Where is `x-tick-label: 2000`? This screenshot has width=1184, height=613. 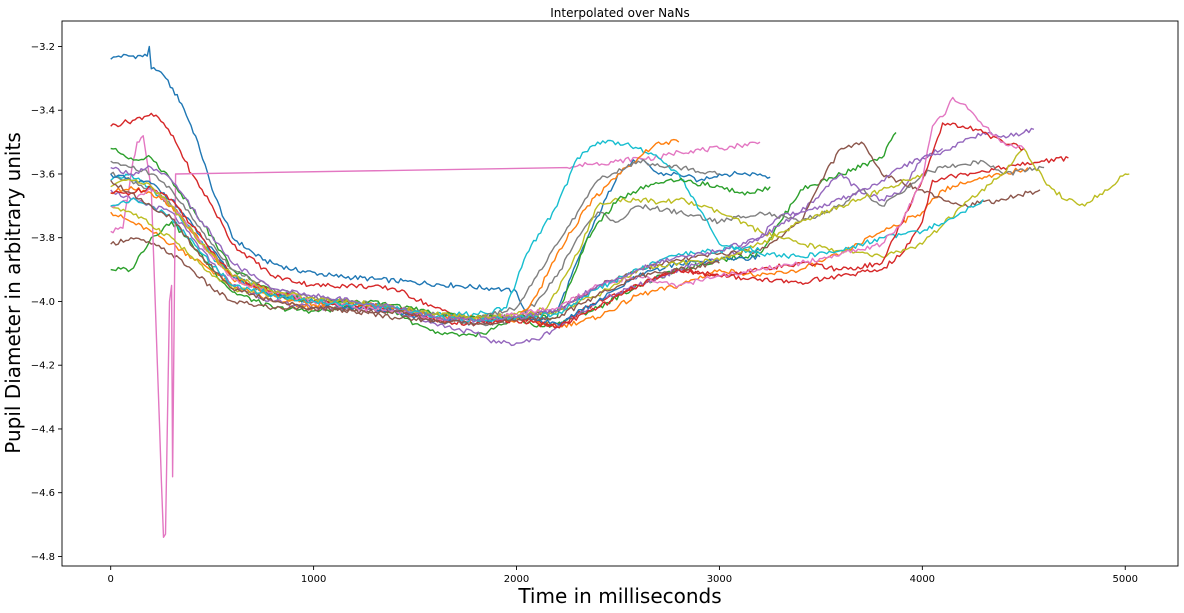
x-tick-label: 2000 is located at coordinates (516, 579).